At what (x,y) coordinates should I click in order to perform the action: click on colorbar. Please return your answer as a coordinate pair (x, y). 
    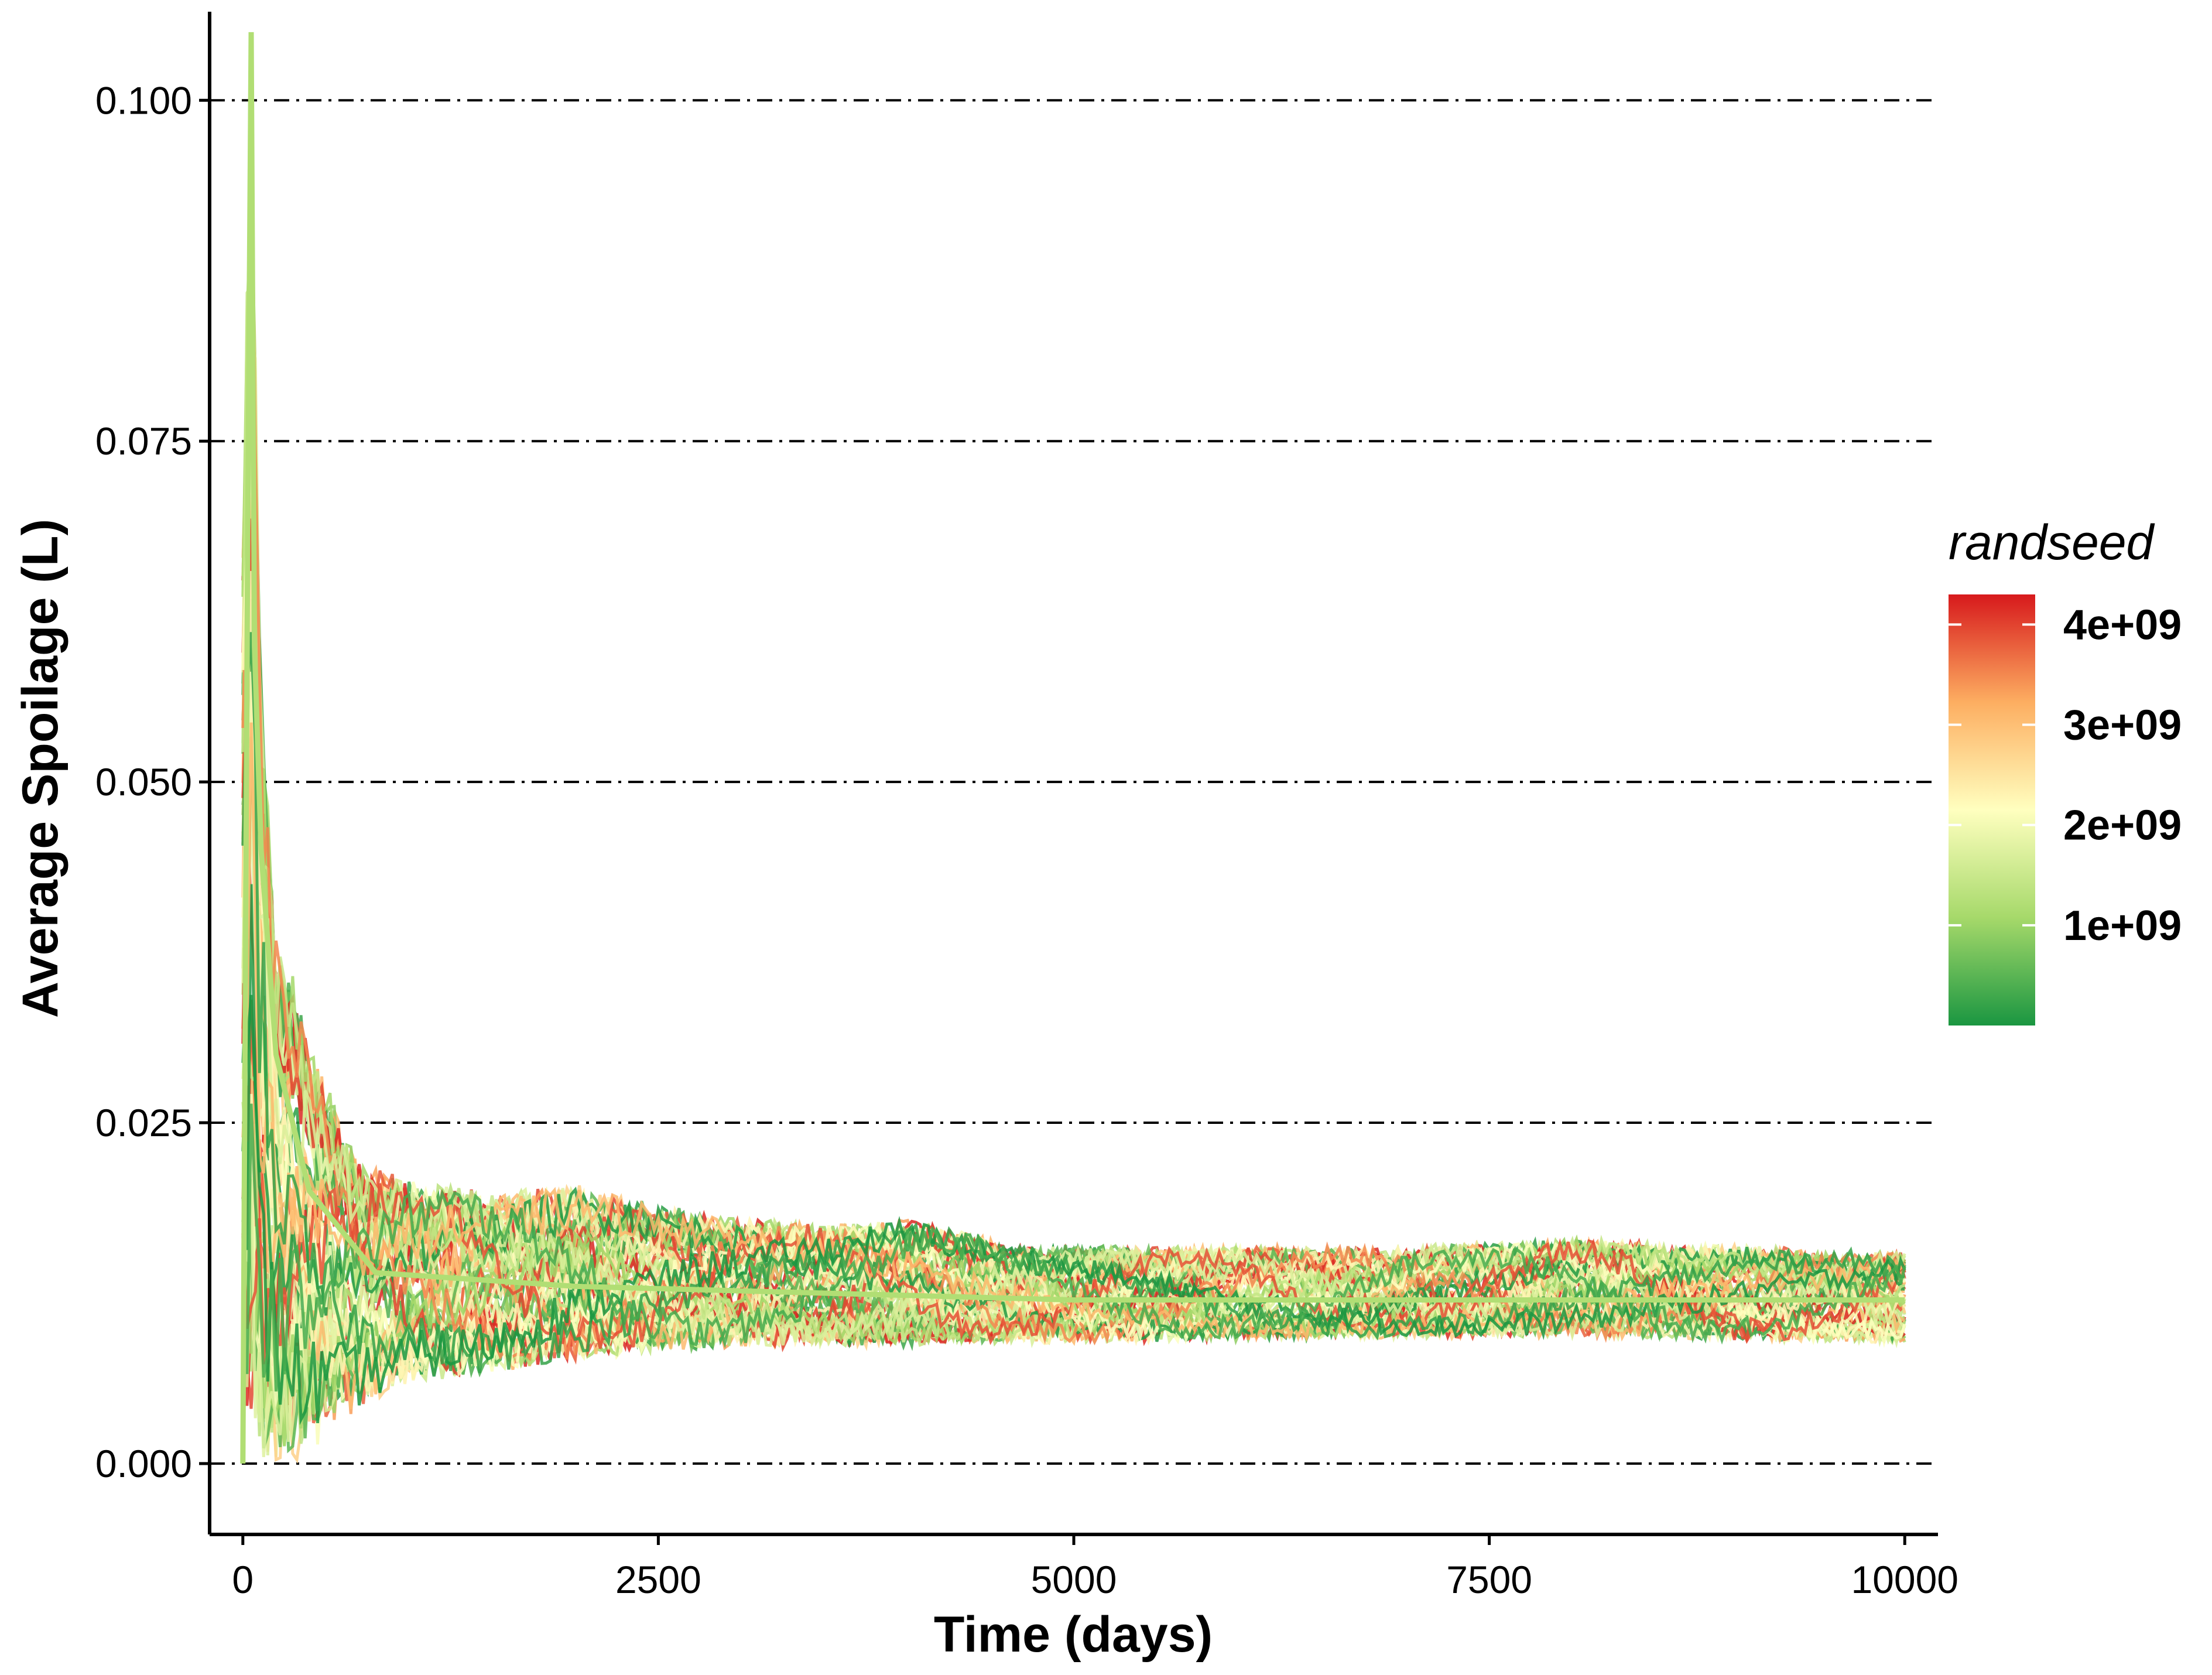
    Looking at the image, I should click on (1992, 809).